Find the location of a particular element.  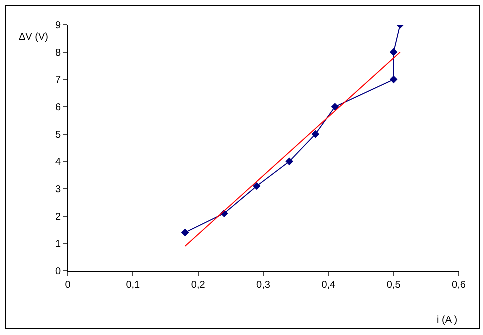

y-tick-label: 2 is located at coordinates (58, 217).